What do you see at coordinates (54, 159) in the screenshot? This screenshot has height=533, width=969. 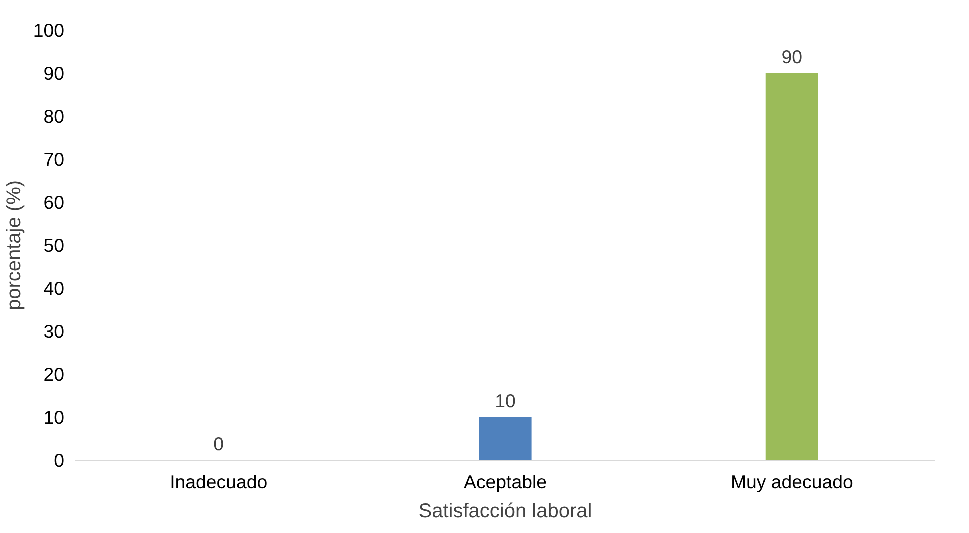 I see `y-tick-label: 70` at bounding box center [54, 159].